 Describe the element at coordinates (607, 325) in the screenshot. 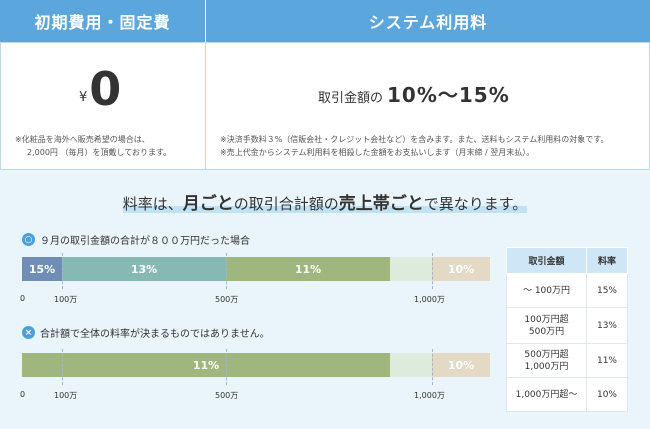

I see `table-cell-rate: 13%` at that location.